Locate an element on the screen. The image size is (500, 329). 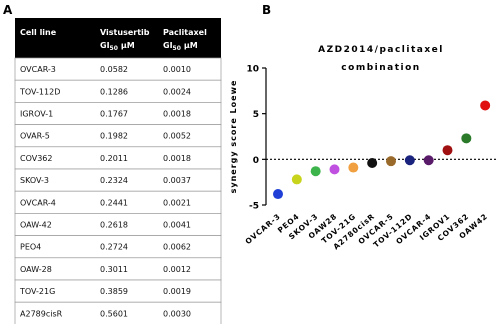
panel-label: B is located at coordinates (266, 10).